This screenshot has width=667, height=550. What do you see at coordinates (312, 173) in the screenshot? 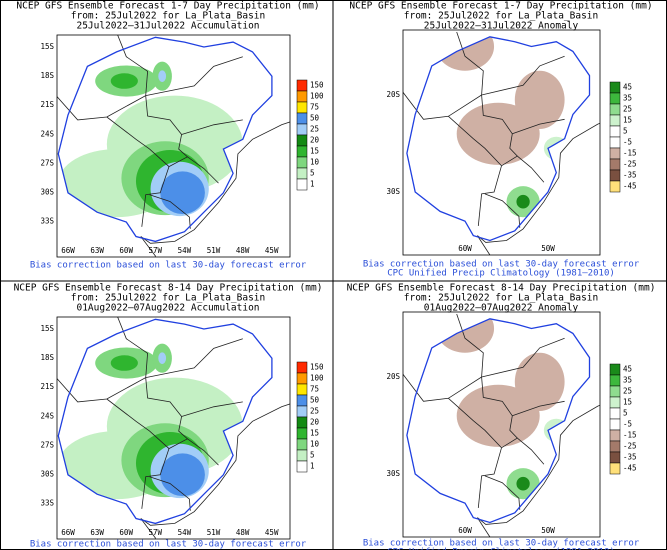
I see `legend-label: 5` at bounding box center [312, 173].